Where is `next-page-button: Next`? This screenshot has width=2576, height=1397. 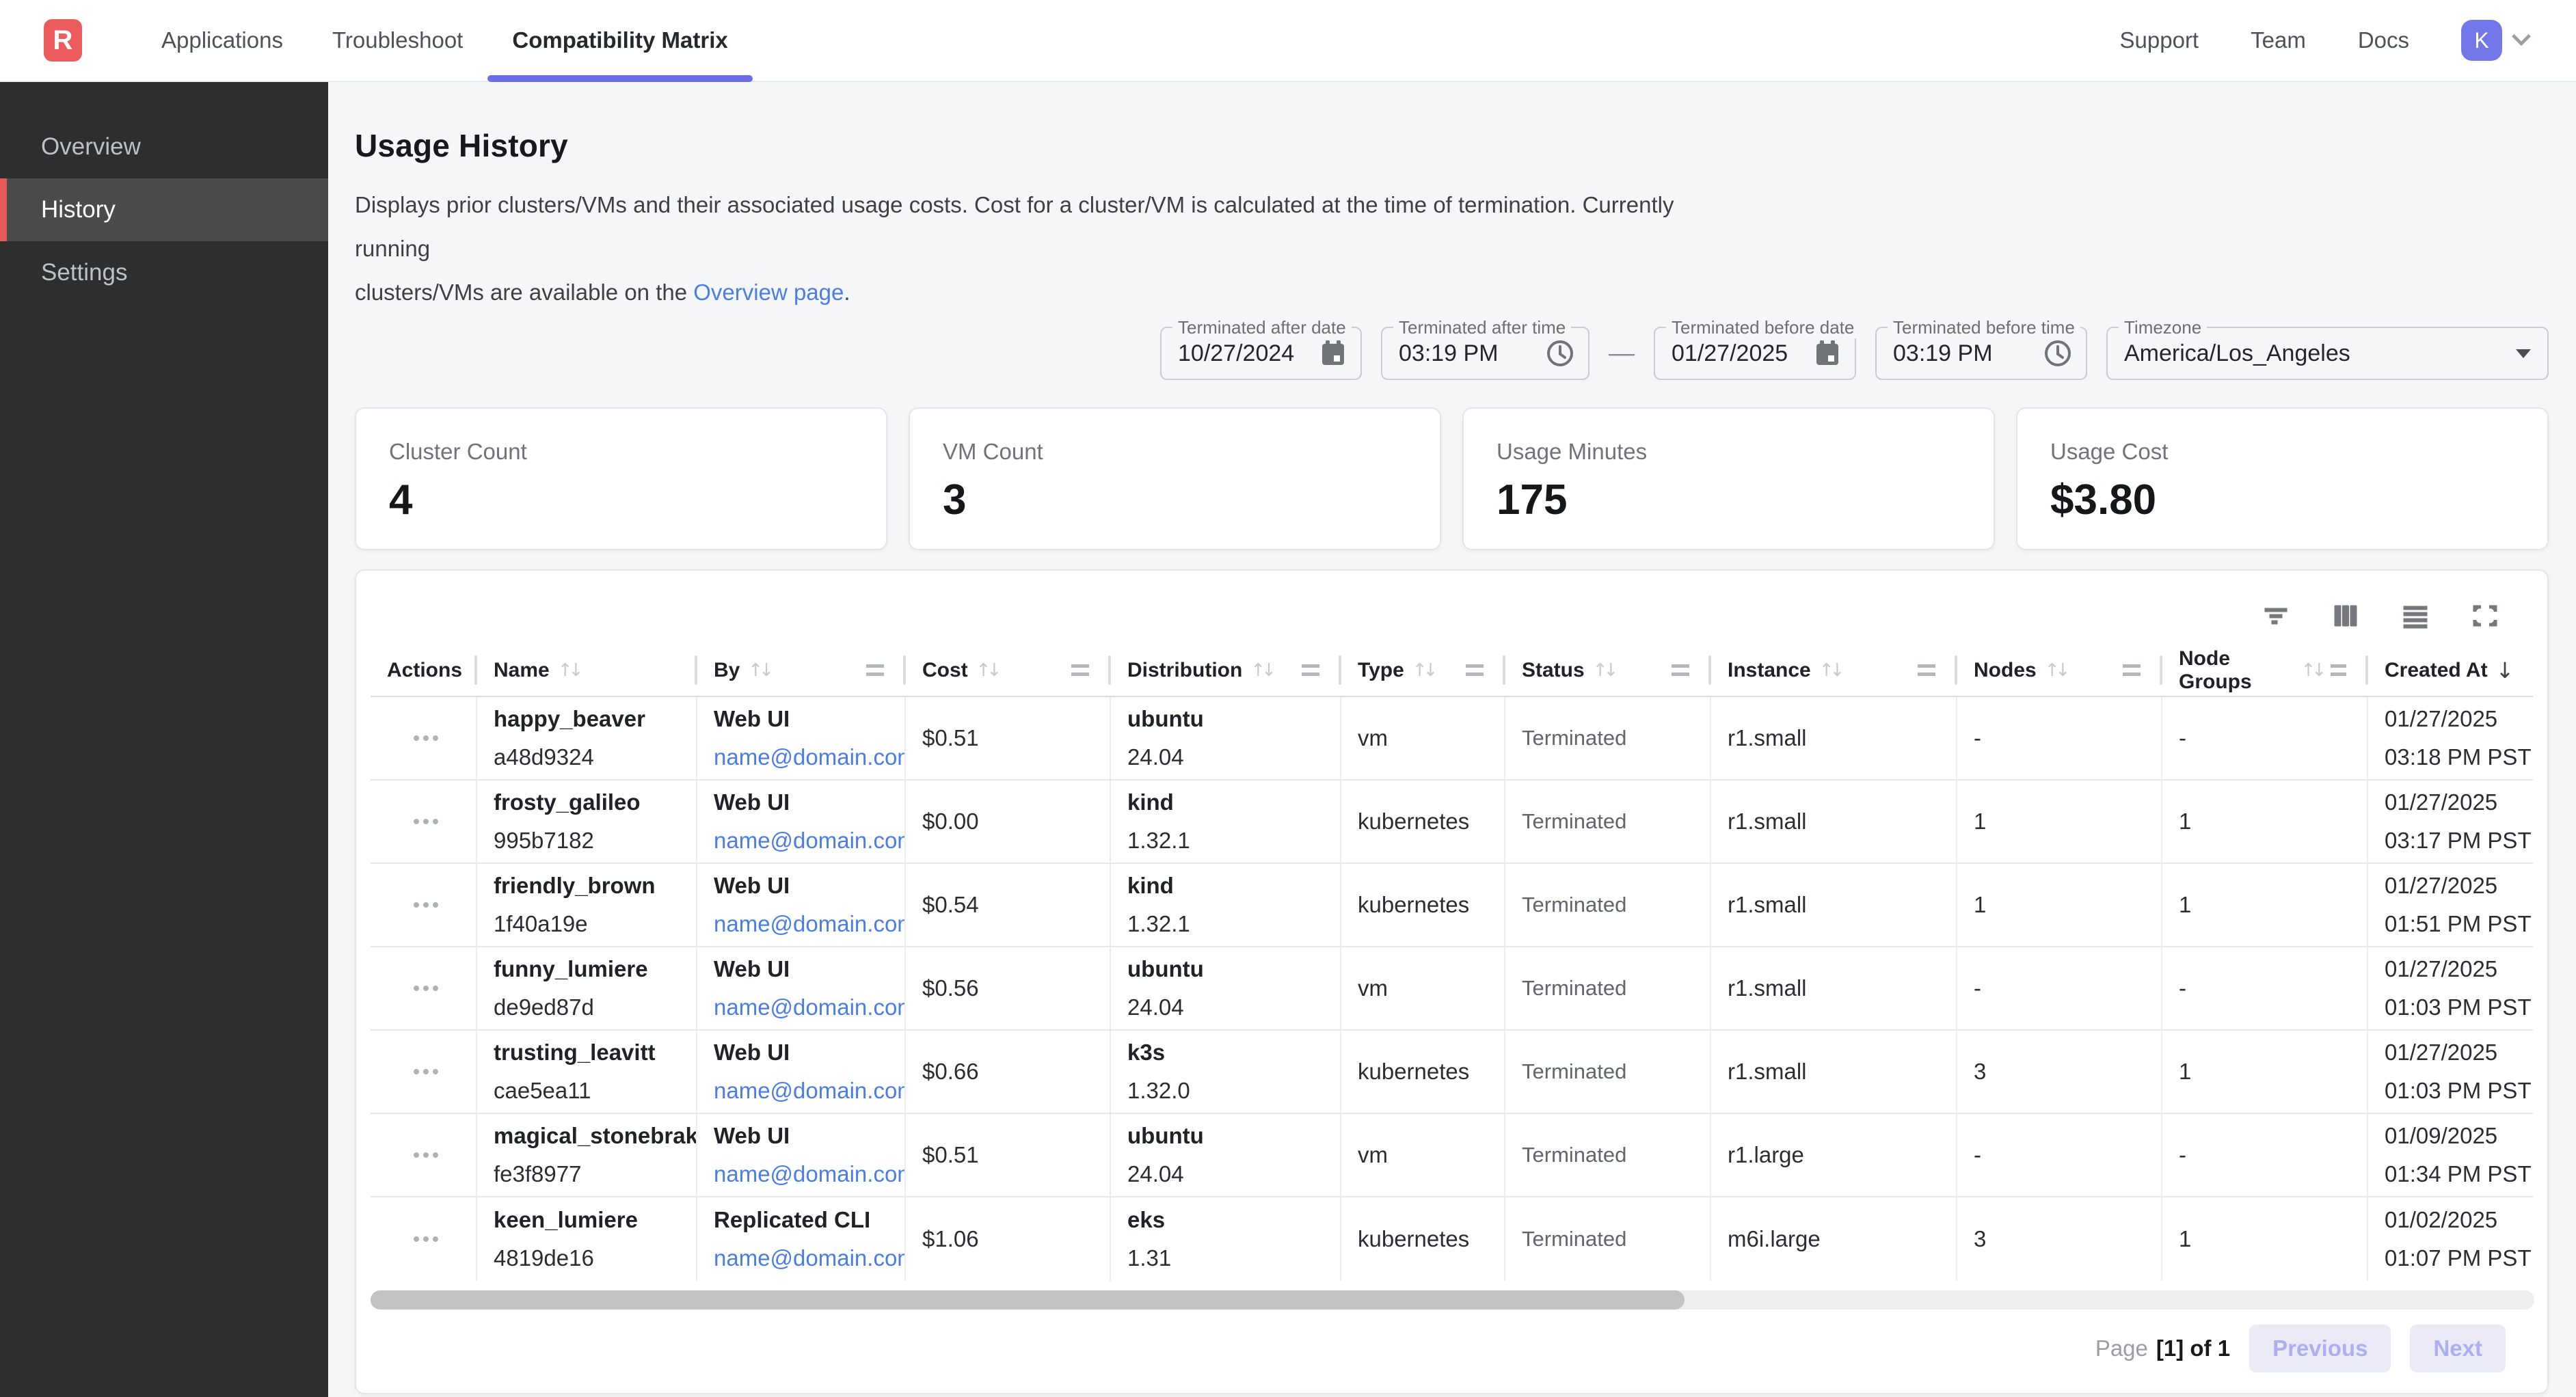
next-page-button: Next is located at coordinates (2458, 1348).